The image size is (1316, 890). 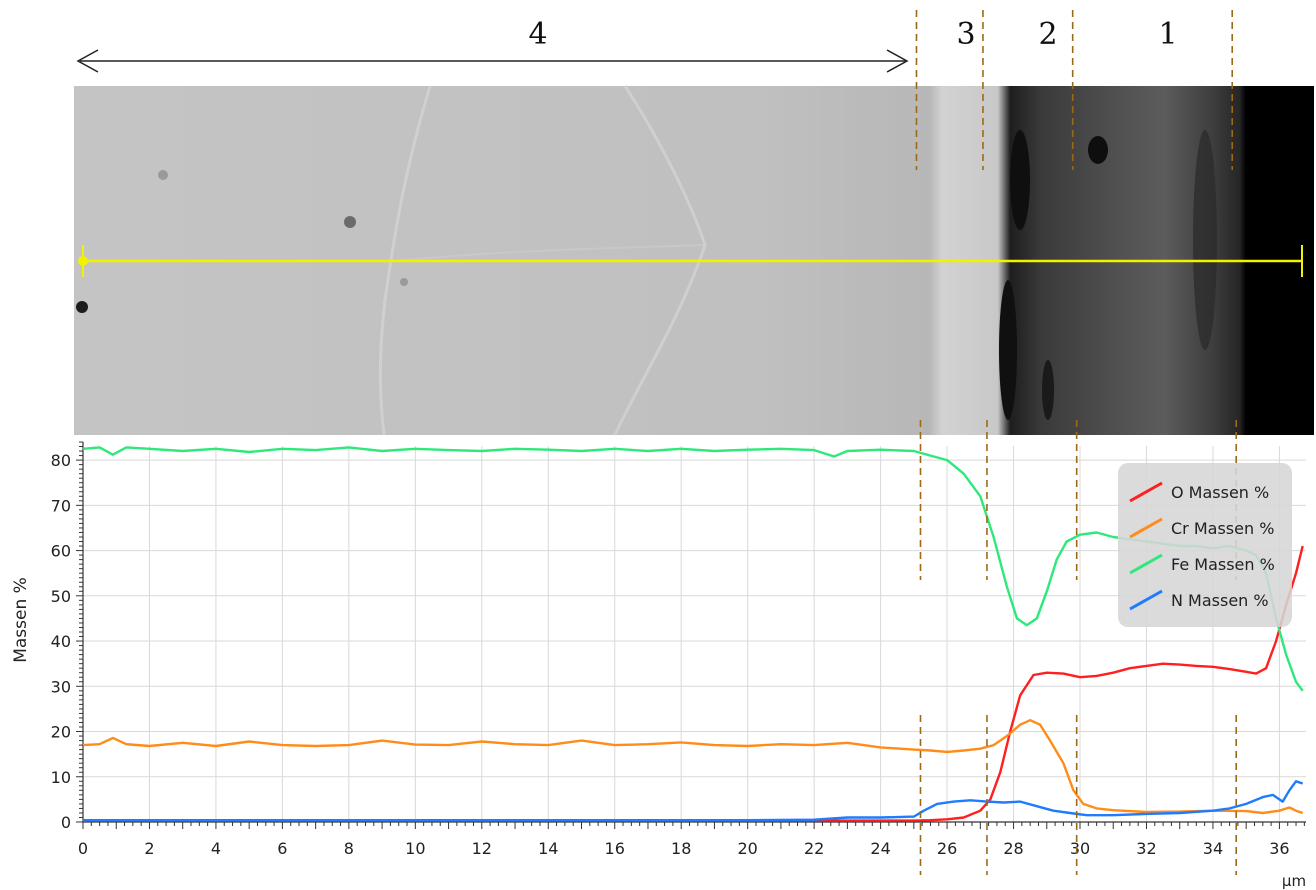 What do you see at coordinates (61, 686) in the screenshot?
I see `y-tick-label: 30` at bounding box center [61, 686].